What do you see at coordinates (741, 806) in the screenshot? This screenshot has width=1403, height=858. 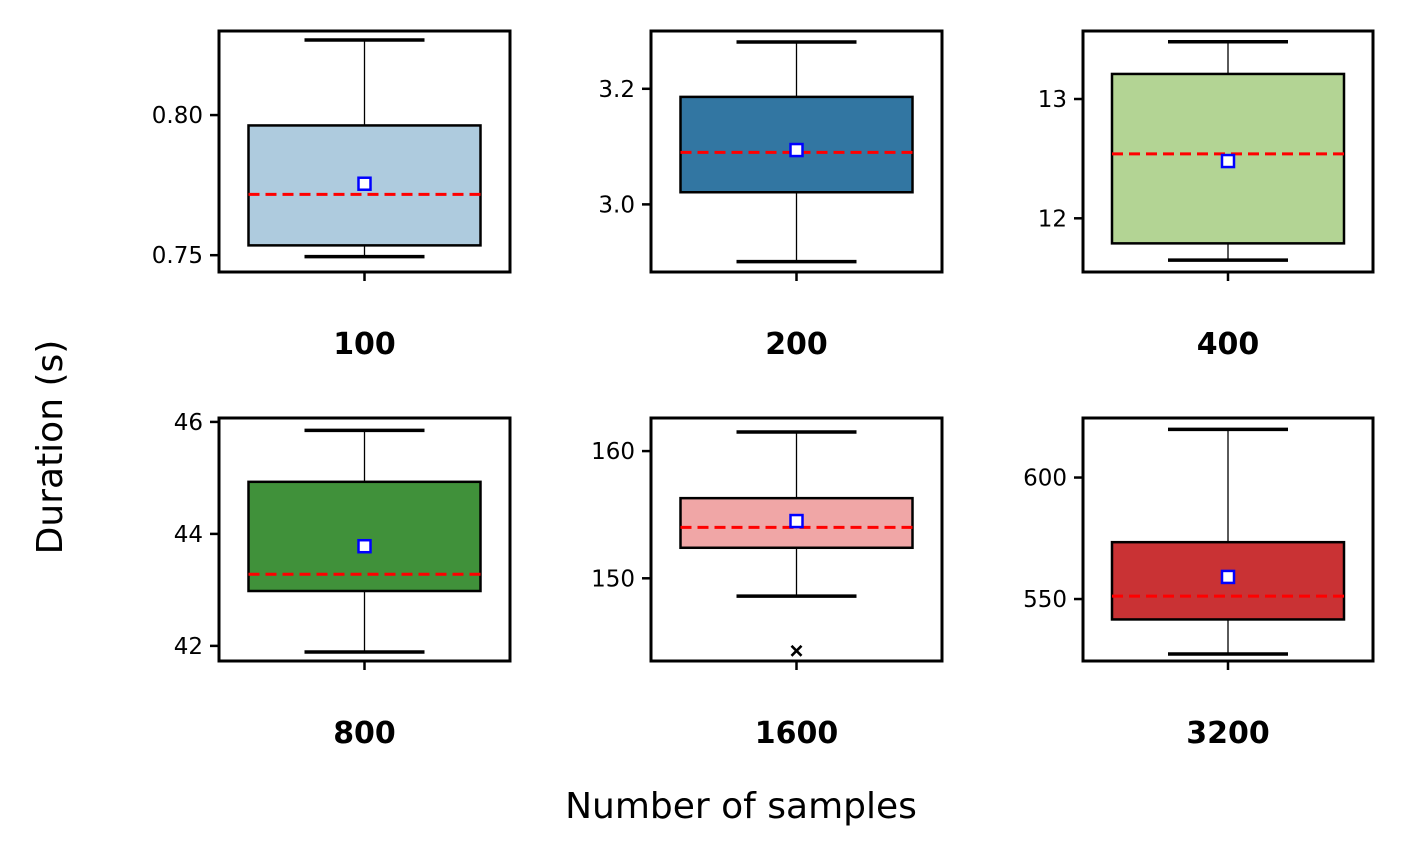 I see `x-axis-title: Number of samples` at bounding box center [741, 806].